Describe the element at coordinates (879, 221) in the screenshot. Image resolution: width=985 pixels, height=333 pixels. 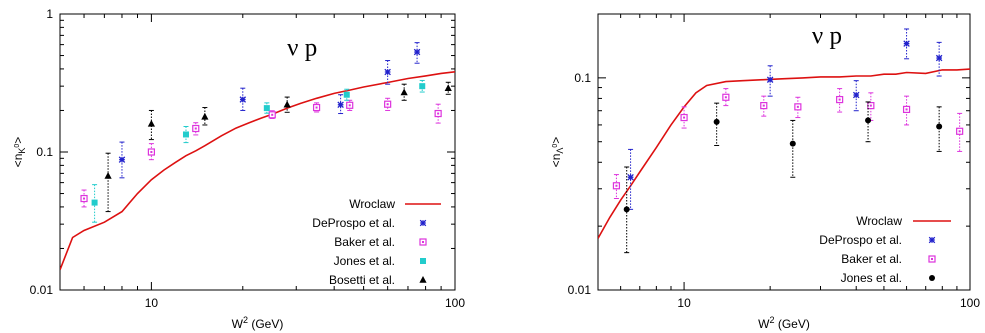
I see `legend-label-wroclaw: Wroclaw` at that location.